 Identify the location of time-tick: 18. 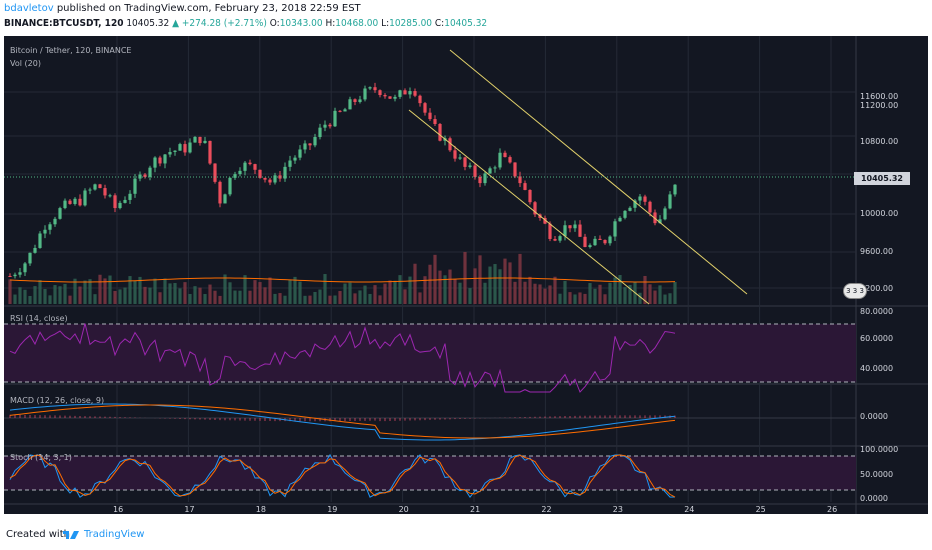
(260, 509).